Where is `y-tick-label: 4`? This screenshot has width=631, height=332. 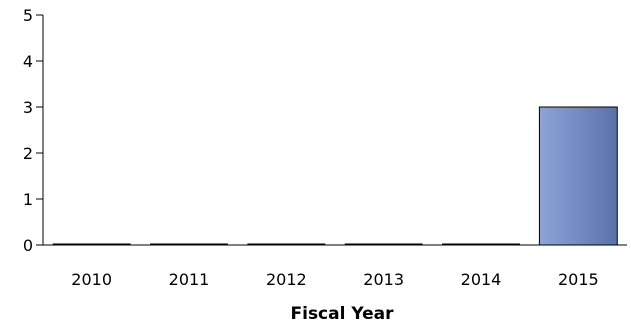
y-tick-label: 4 is located at coordinates (28, 61).